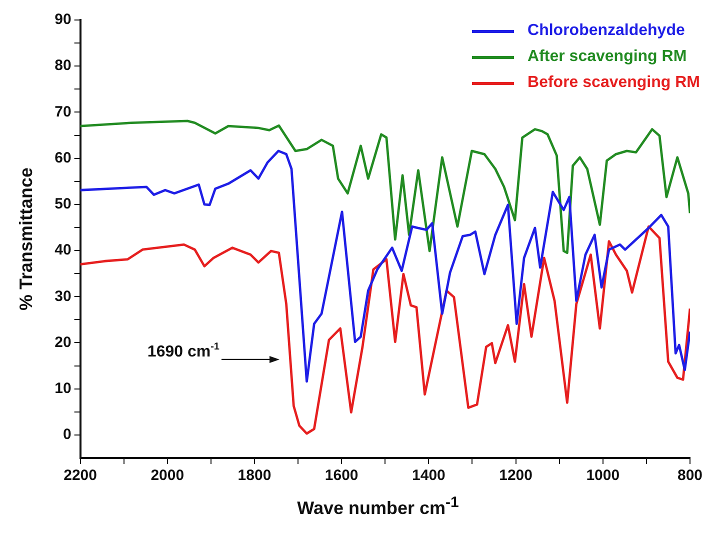 This screenshot has height=540, width=723. Describe the element at coordinates (63, 157) in the screenshot. I see `y-tick-label: 60` at that location.